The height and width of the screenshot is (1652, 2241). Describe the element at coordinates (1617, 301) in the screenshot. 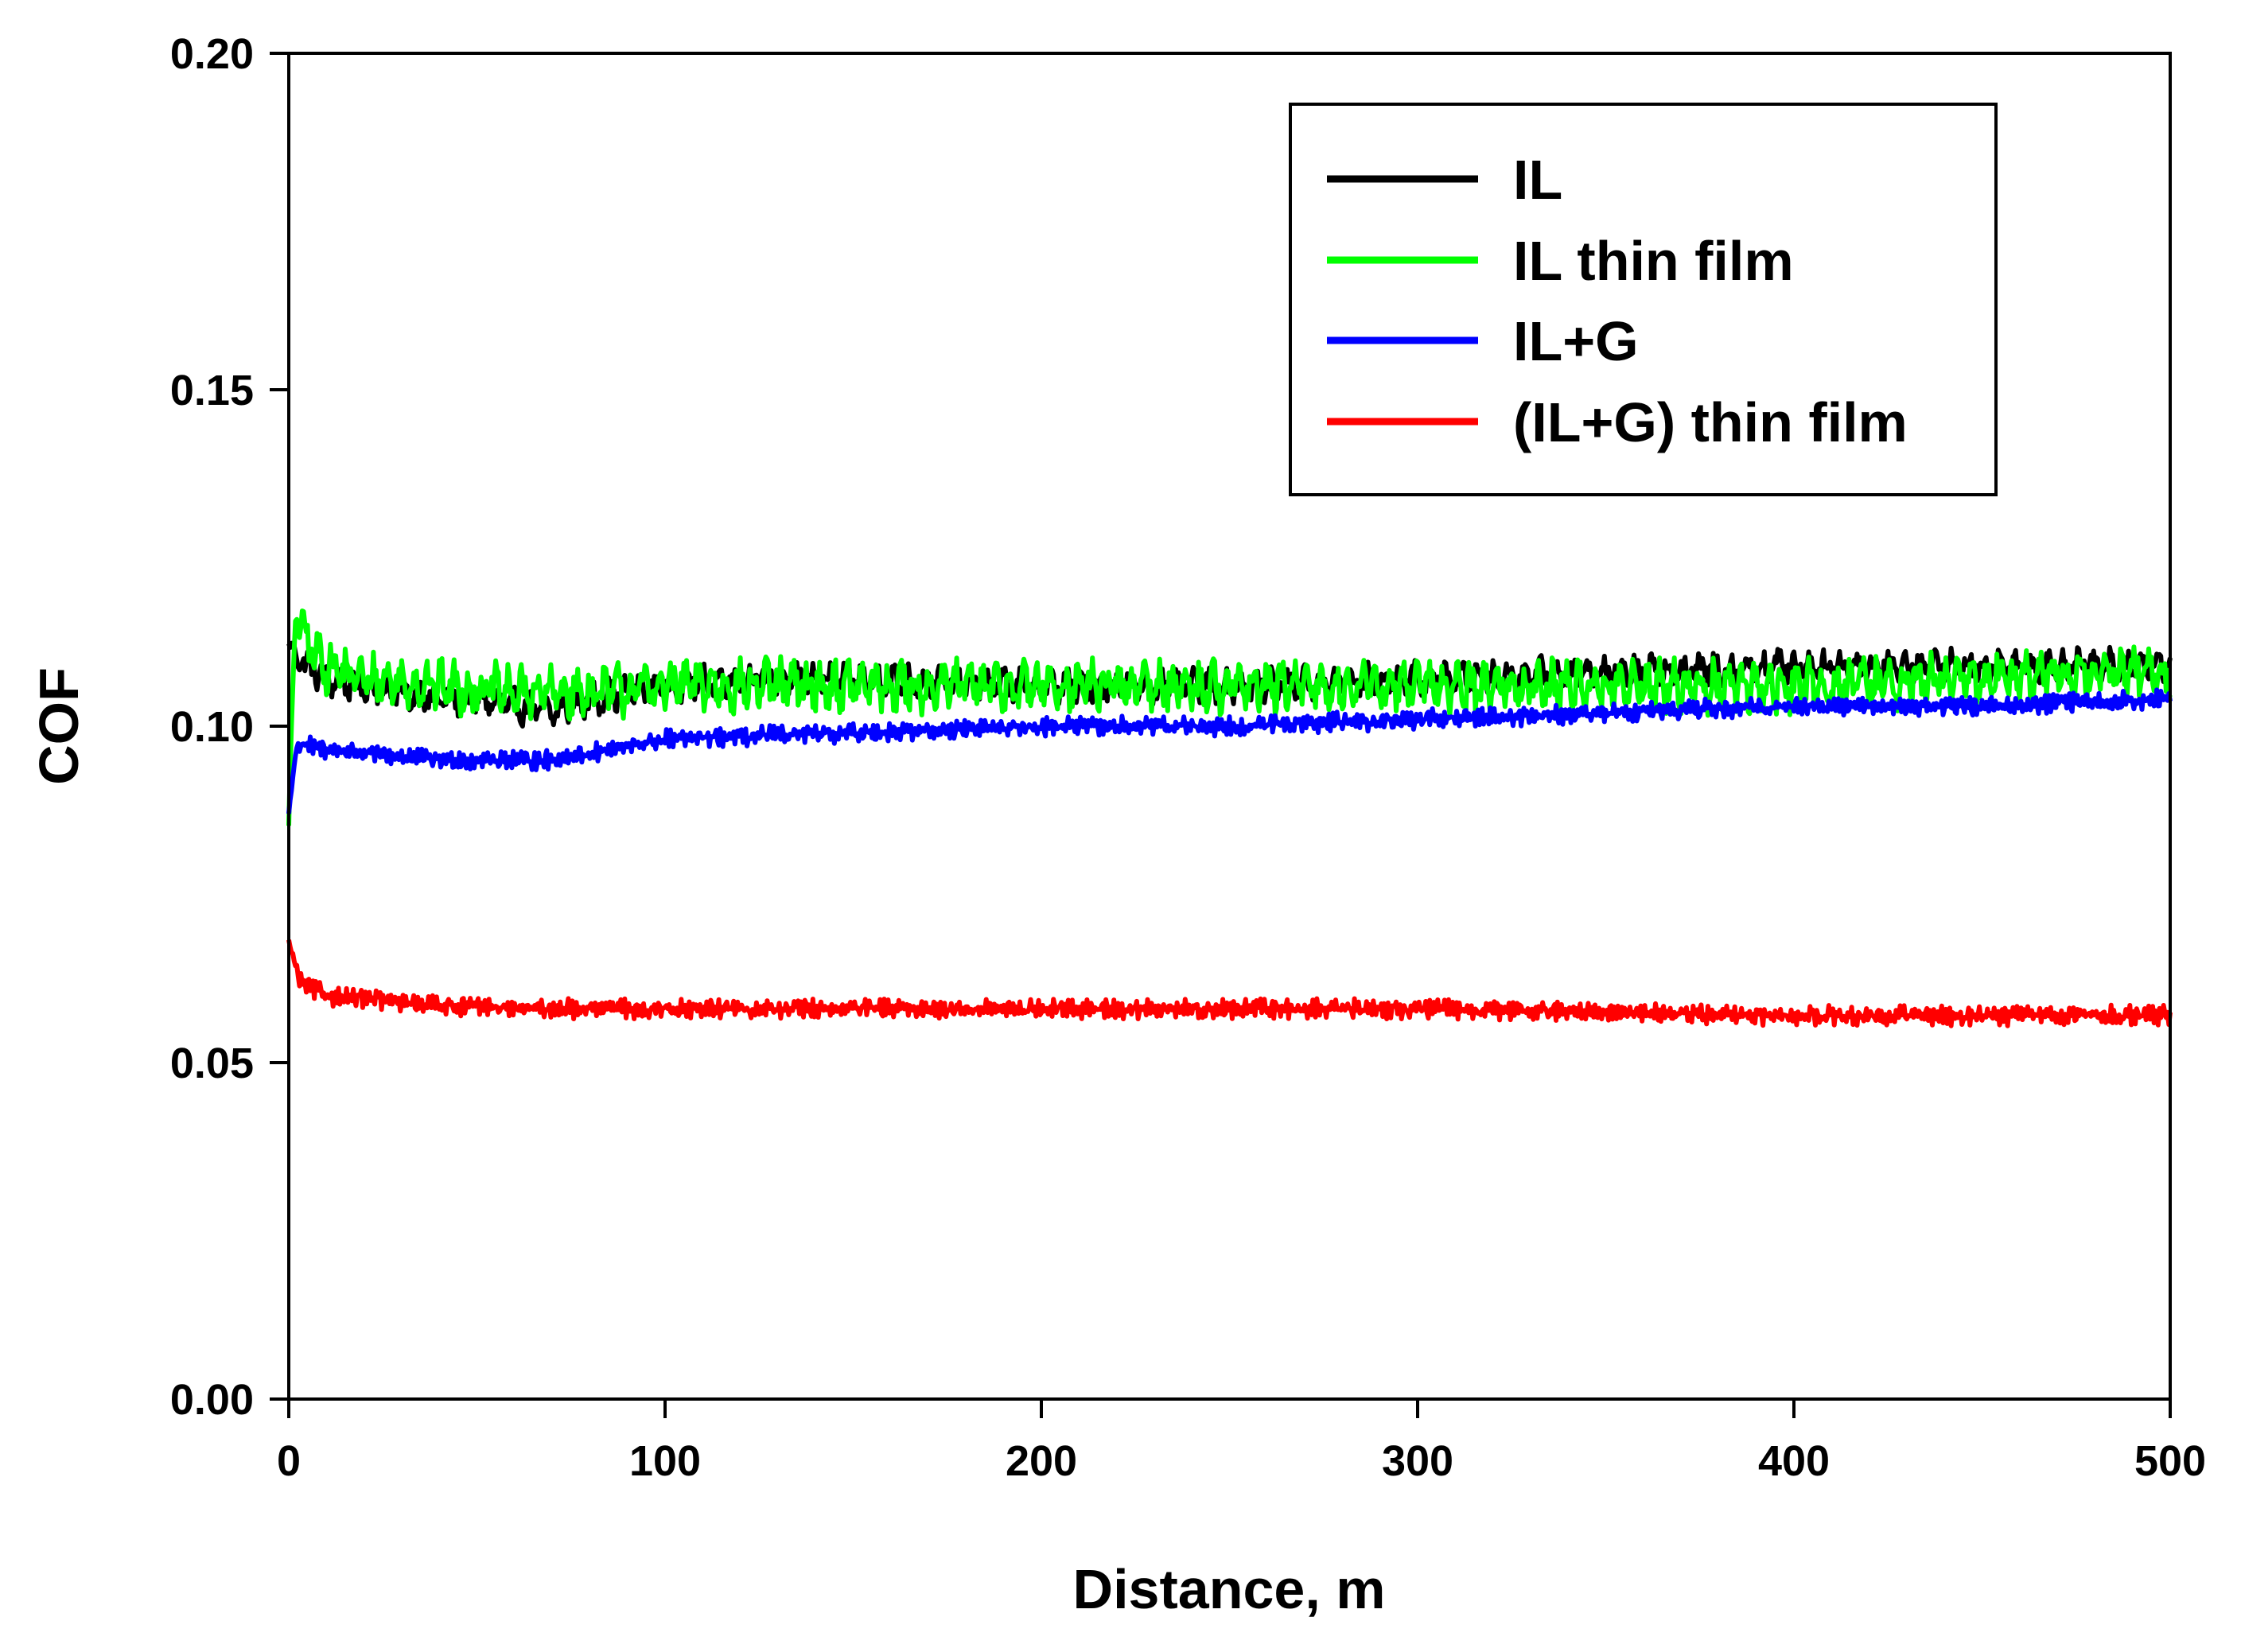

I see `legend-items: IL IL thin film IL+G (IL+G) thin film` at that location.